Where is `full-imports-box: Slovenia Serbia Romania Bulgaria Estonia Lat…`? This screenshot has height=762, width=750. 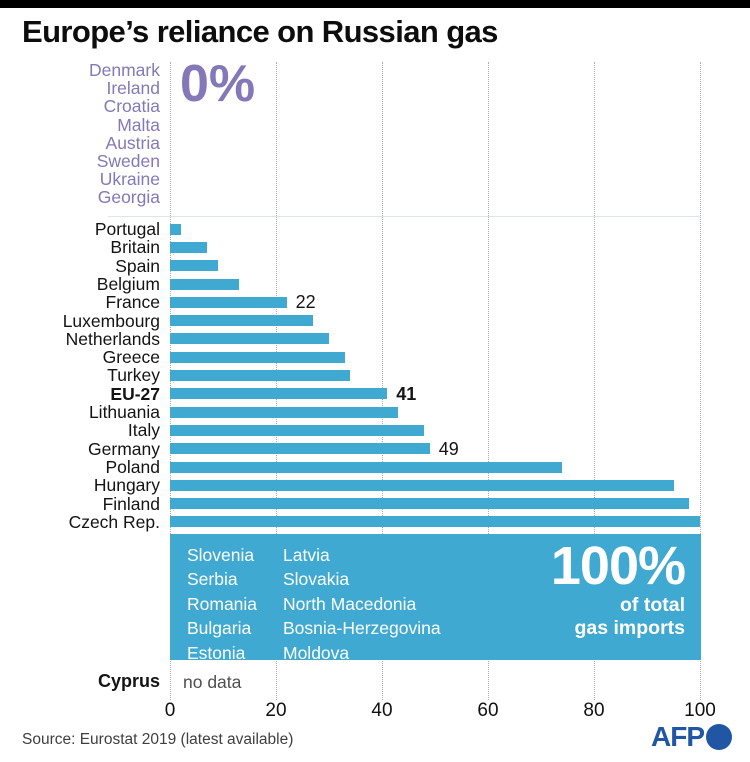 full-imports-box: Slovenia Serbia Romania Bulgaria Estonia Lat… is located at coordinates (435, 598).